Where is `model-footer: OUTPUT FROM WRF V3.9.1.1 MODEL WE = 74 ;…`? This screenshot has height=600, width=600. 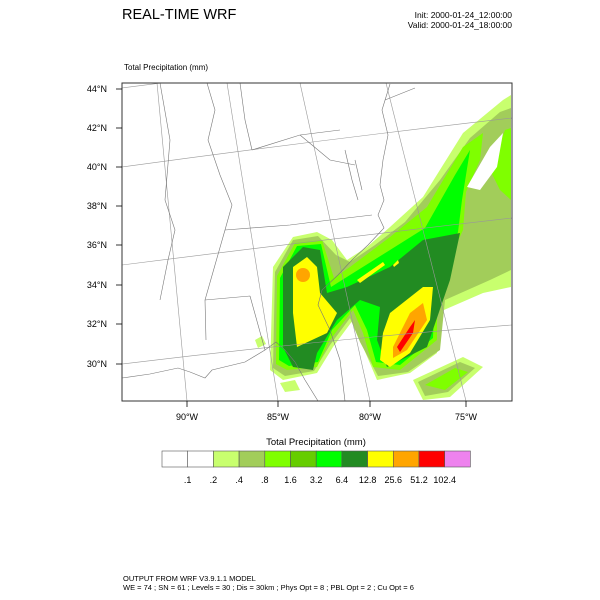 model-footer: OUTPUT FROM WRF V3.9.1.1 MODEL WE = 74 ;… is located at coordinates (268, 583).